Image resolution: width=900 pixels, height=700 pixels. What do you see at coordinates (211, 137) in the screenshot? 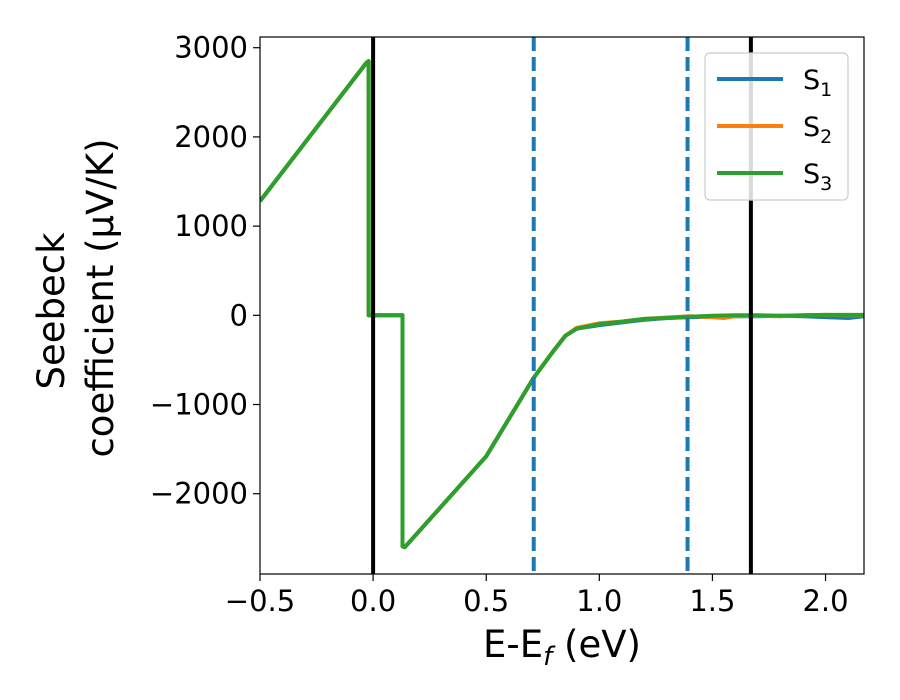
I see `y-tick-label: 2000` at bounding box center [211, 137].